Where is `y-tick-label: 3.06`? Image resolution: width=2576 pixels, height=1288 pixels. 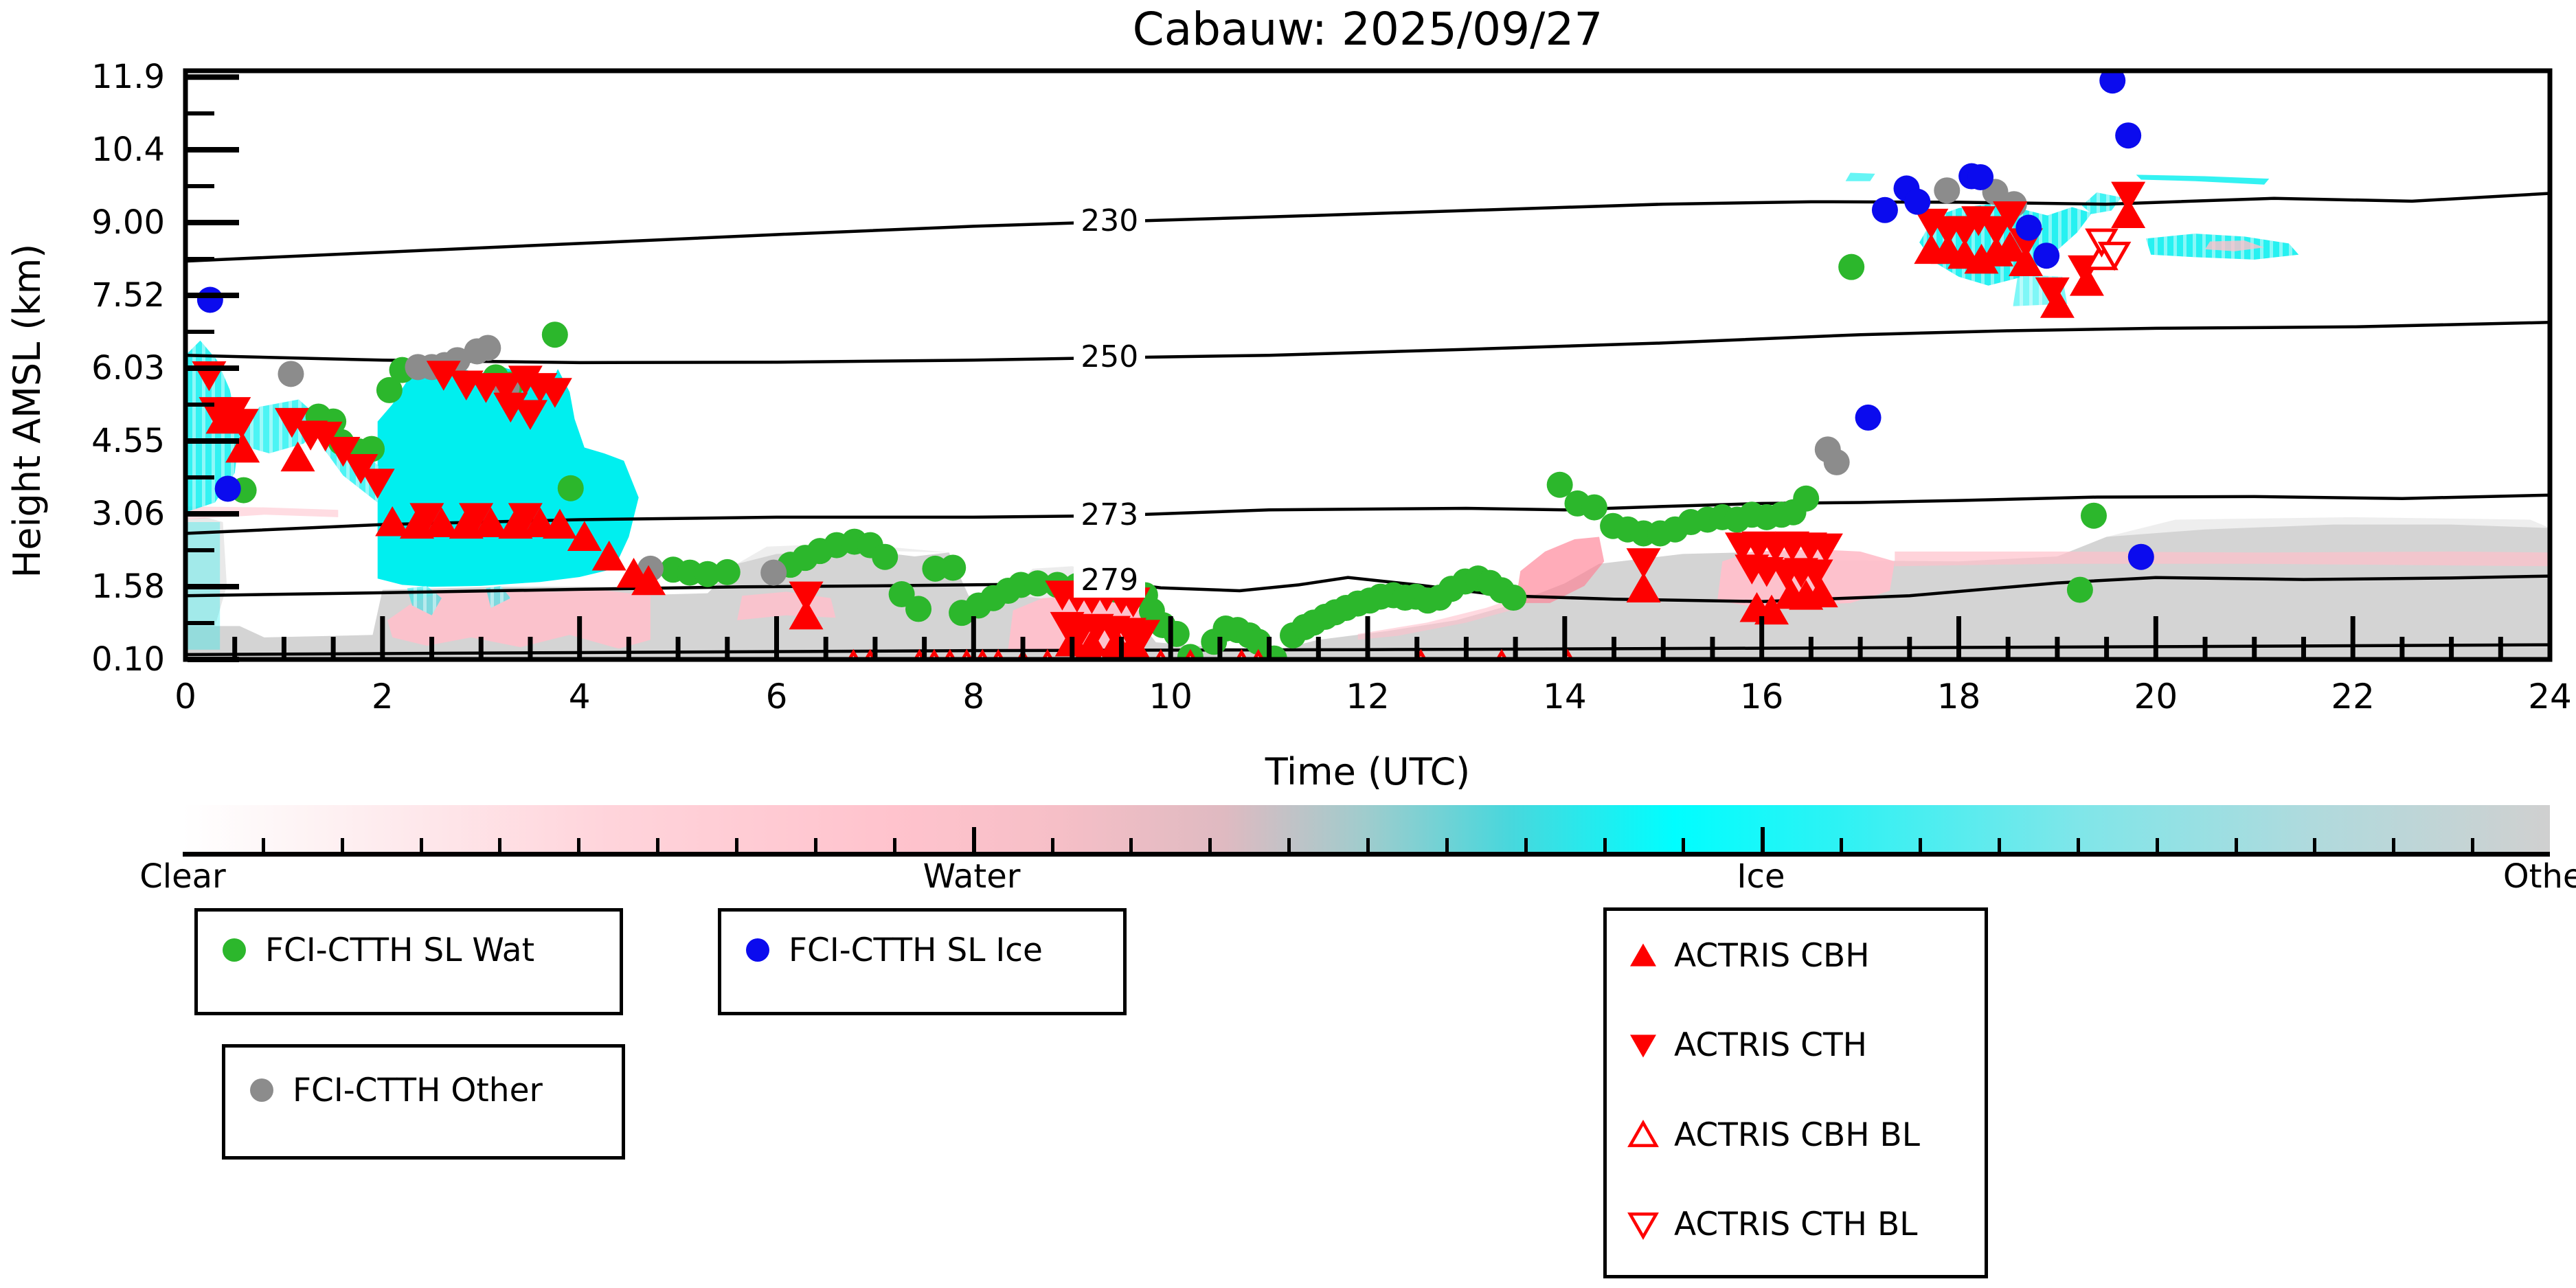
y-tick-label: 3.06 is located at coordinates (128, 514).